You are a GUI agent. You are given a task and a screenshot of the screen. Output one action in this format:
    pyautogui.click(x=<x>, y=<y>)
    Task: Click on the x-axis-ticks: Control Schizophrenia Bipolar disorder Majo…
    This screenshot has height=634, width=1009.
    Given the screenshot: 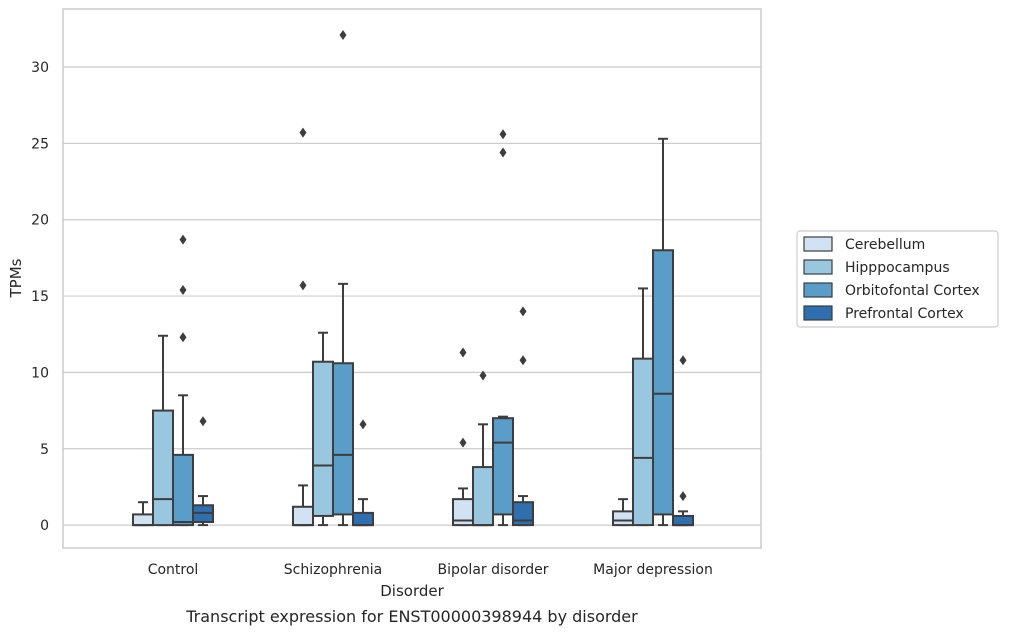 What is the action you would take?
    pyautogui.click(x=430, y=570)
    